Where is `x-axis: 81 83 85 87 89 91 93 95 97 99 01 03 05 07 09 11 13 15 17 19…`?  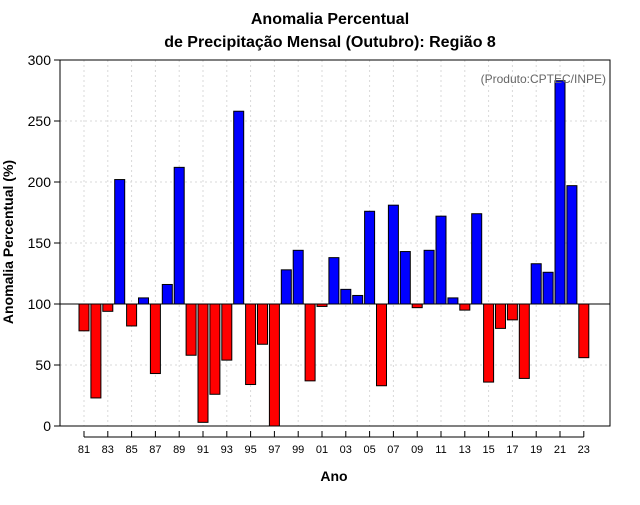
x-axis: 81 83 85 87 89 91 93 95 97 99 01 03 05 07 09 11 13 15 17 19… is located at coordinates (334, 443).